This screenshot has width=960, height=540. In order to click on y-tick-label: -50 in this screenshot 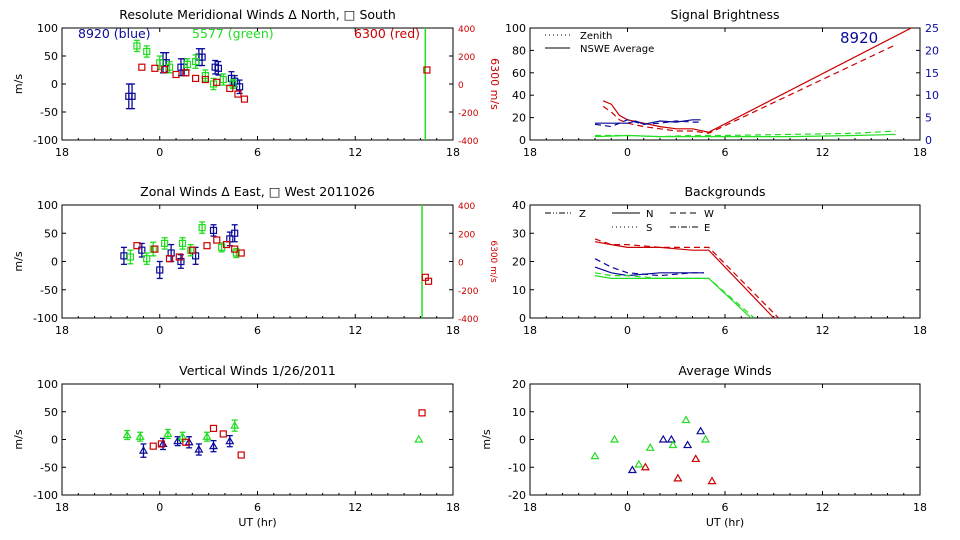, I will do `click(49, 290)`.